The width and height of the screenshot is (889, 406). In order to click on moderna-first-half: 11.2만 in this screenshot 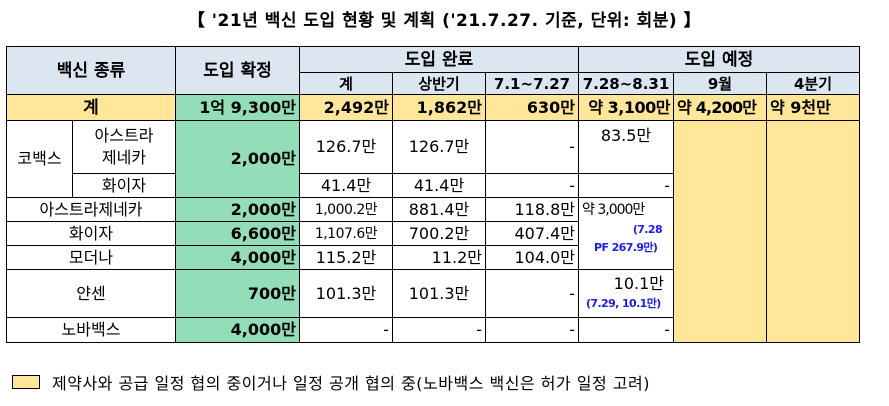, I will do `click(439, 257)`.